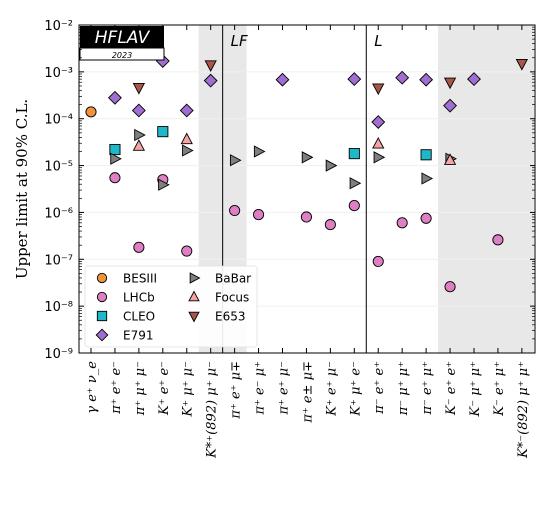 The width and height of the screenshot is (540, 508). What do you see at coordinates (307, 41) in the screenshot?
I see `region-labels: LF L` at bounding box center [307, 41].